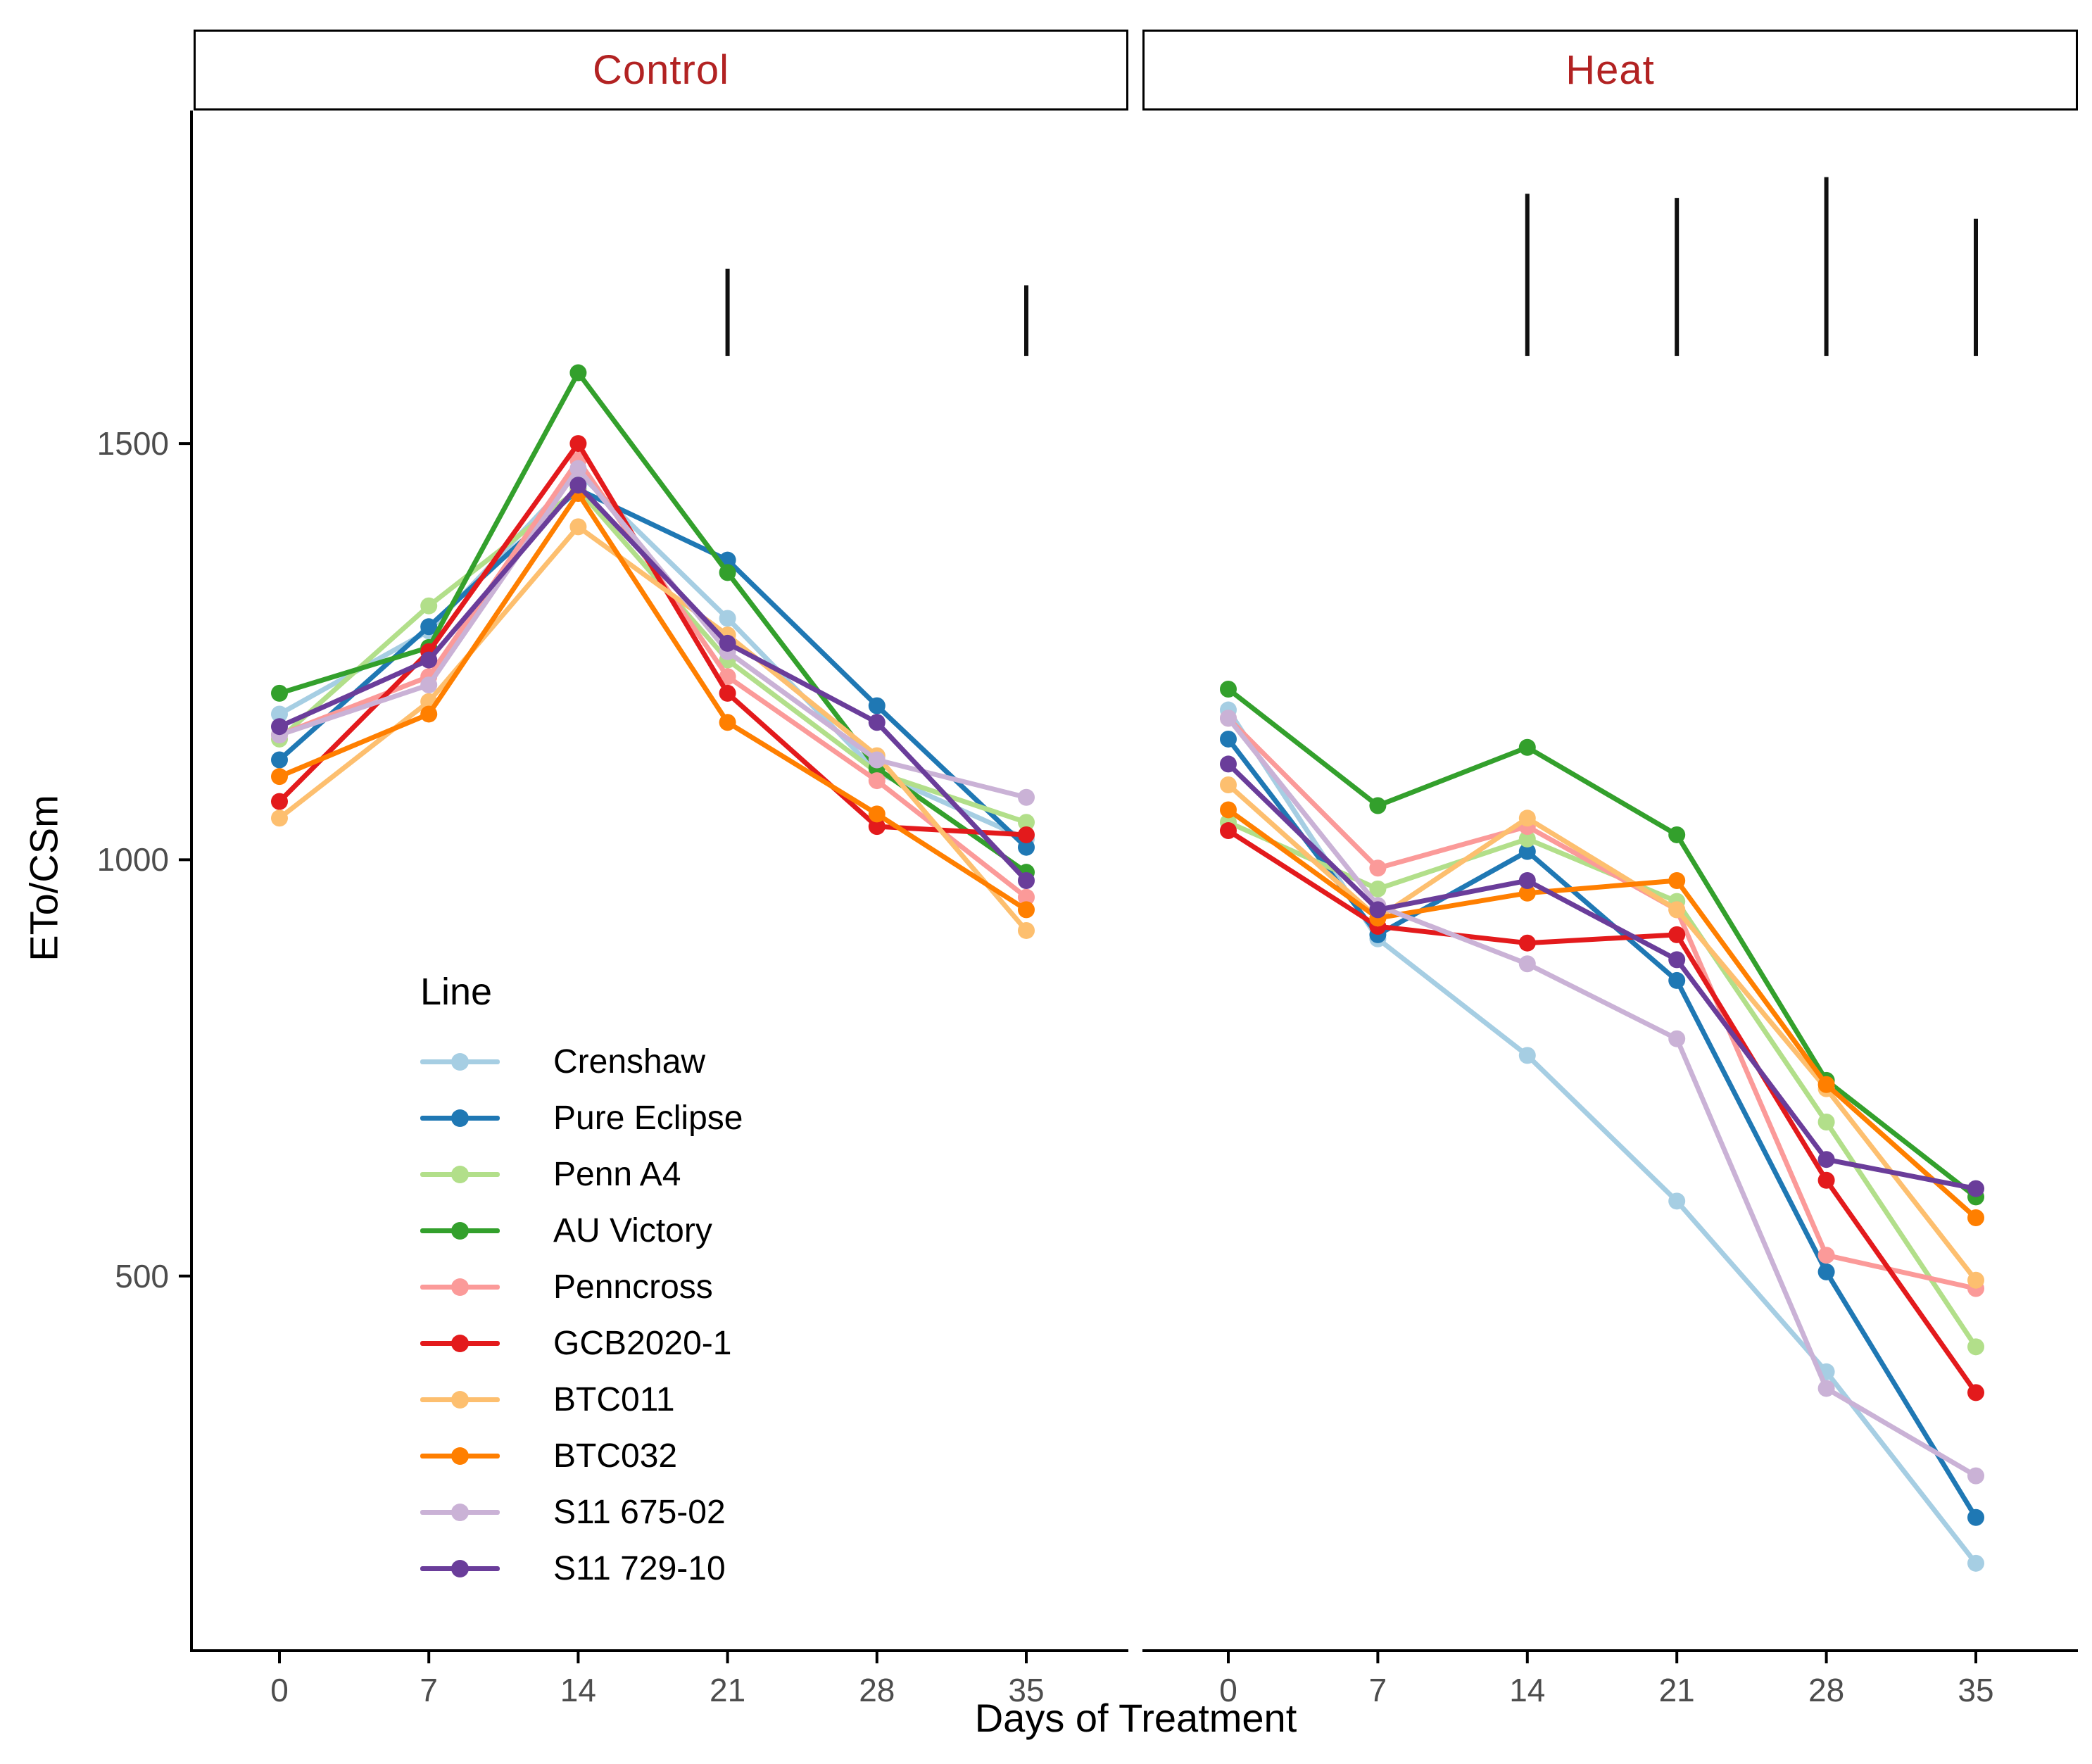  I want to click on legend-item: Penn A4, so click(582, 1174).